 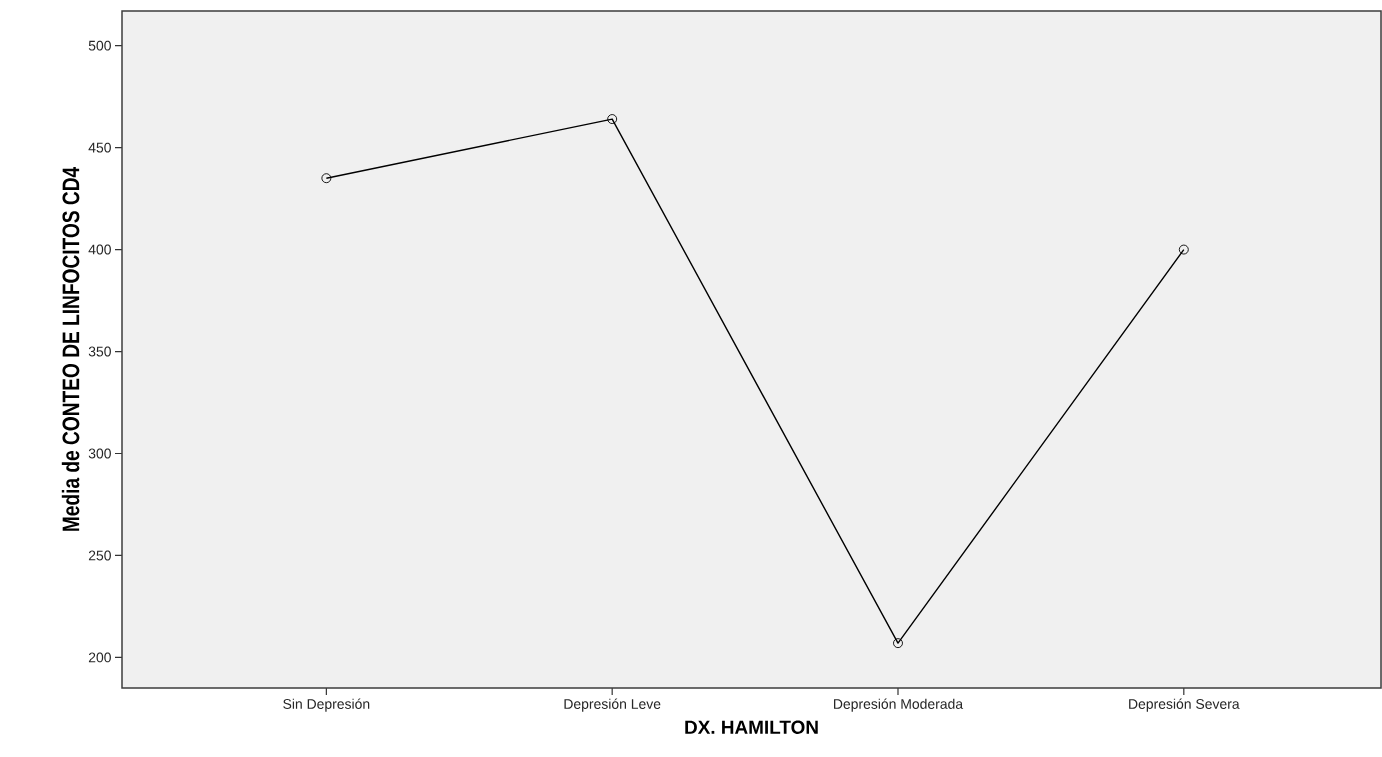 I want to click on x-axis-title: DX. HAMILTON, so click(x=751, y=727).